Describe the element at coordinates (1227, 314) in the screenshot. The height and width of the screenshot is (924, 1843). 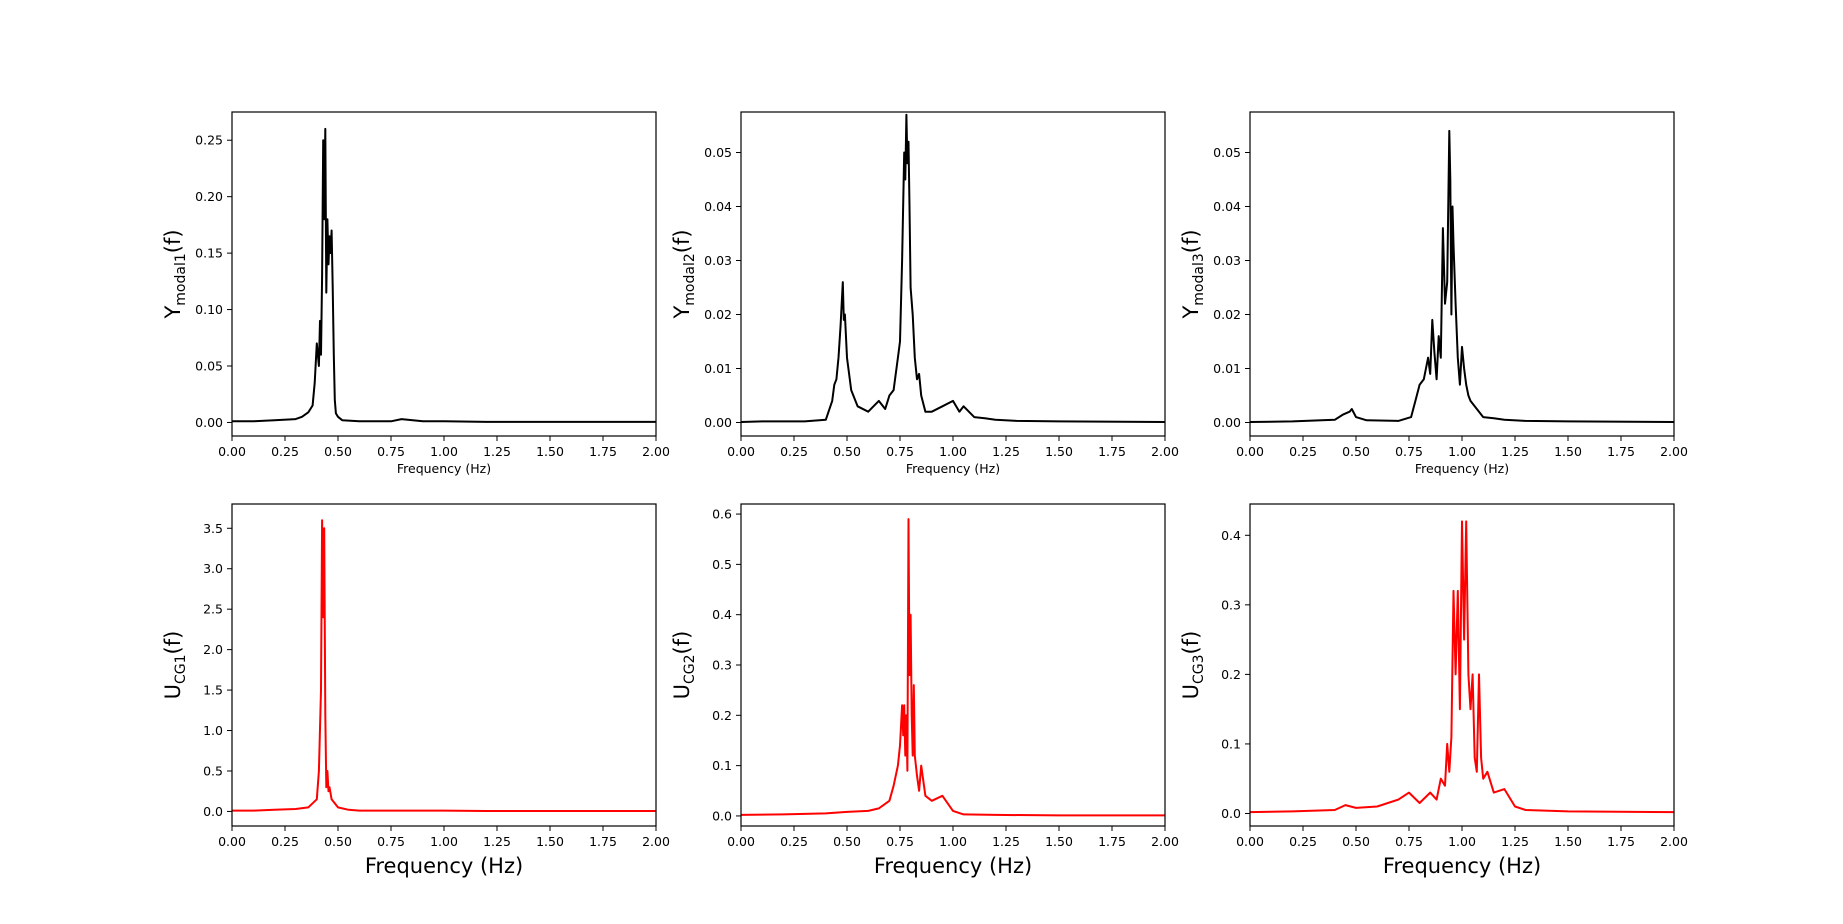
I see `y-tick-label: 0.02` at that location.